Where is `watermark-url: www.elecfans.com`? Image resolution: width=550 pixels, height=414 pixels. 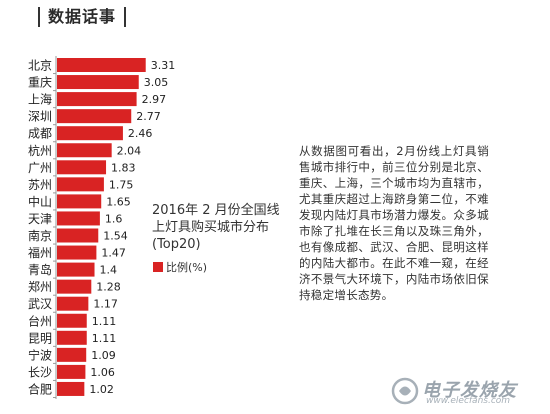
watermark-url: www.elecfans.com is located at coordinates (468, 401).